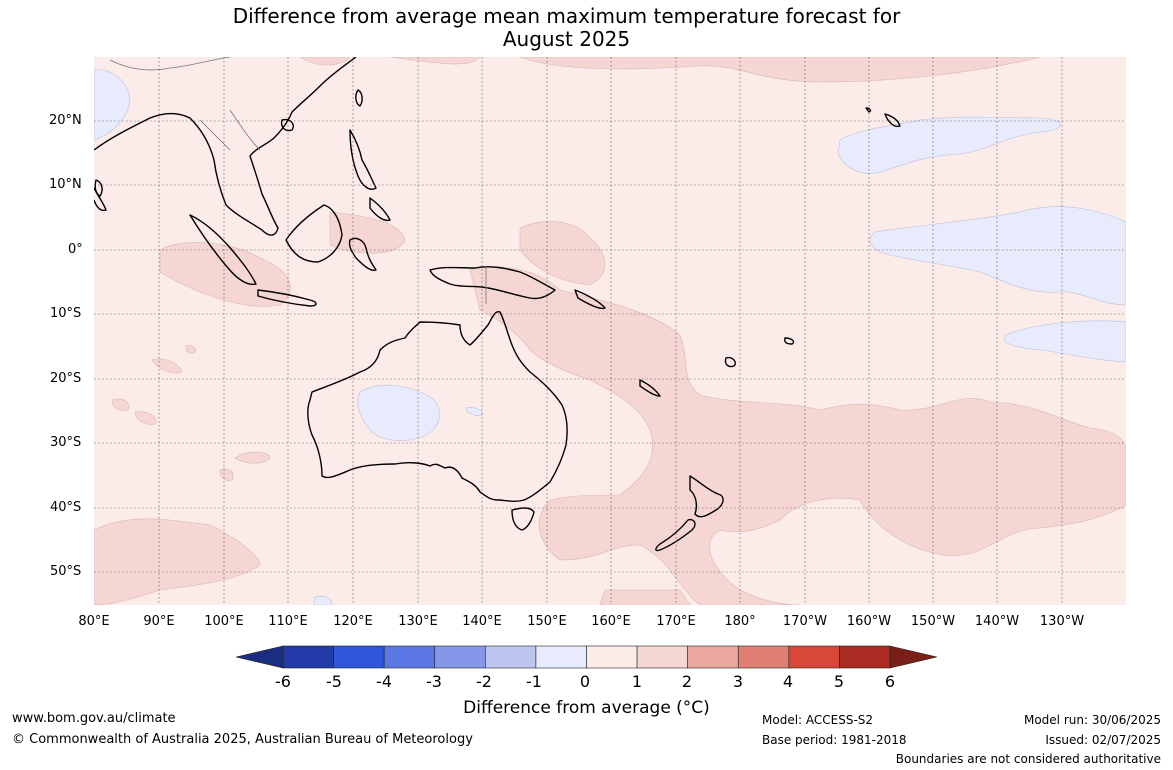 The width and height of the screenshot is (1173, 770). I want to click on colorbar-tick: -6, so click(283, 681).